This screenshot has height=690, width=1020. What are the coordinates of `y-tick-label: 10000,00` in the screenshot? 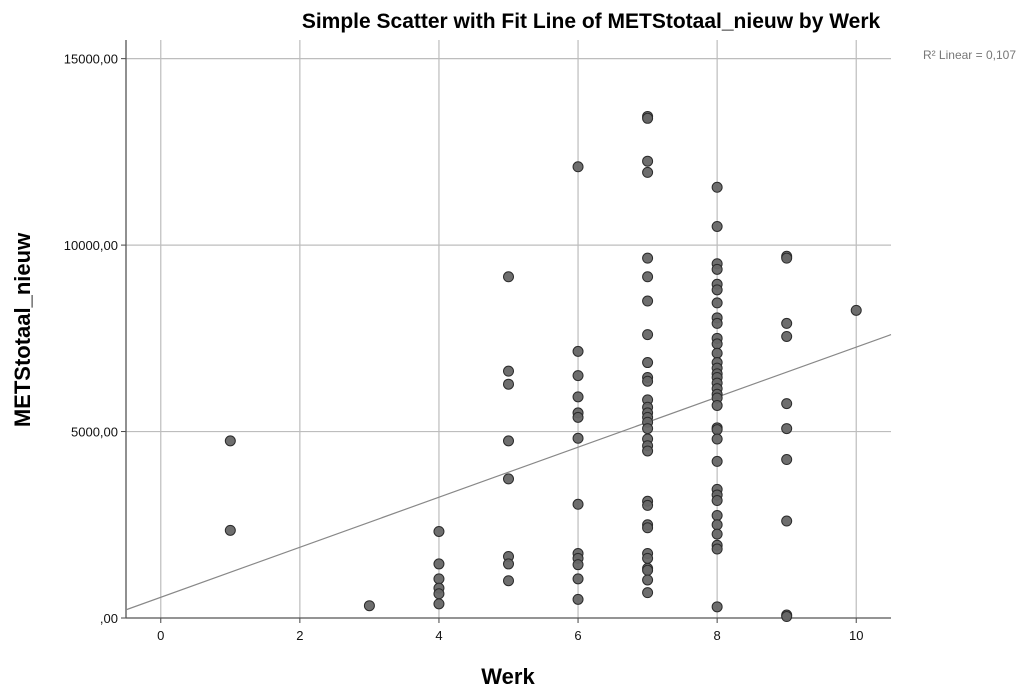 It's located at (91, 245).